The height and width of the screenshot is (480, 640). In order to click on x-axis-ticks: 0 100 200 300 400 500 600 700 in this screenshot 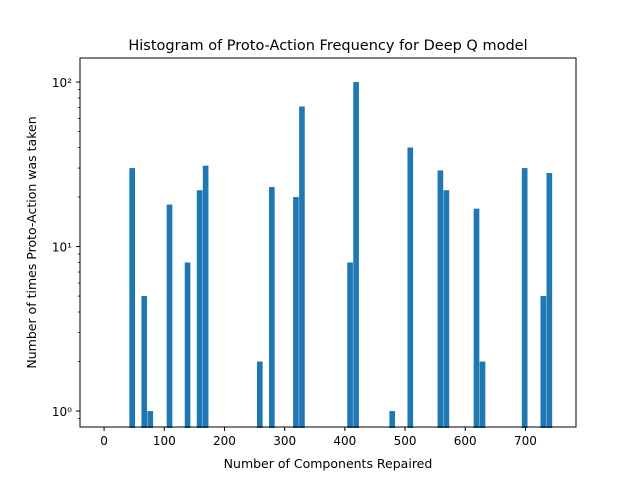, I will do `click(318, 437)`.